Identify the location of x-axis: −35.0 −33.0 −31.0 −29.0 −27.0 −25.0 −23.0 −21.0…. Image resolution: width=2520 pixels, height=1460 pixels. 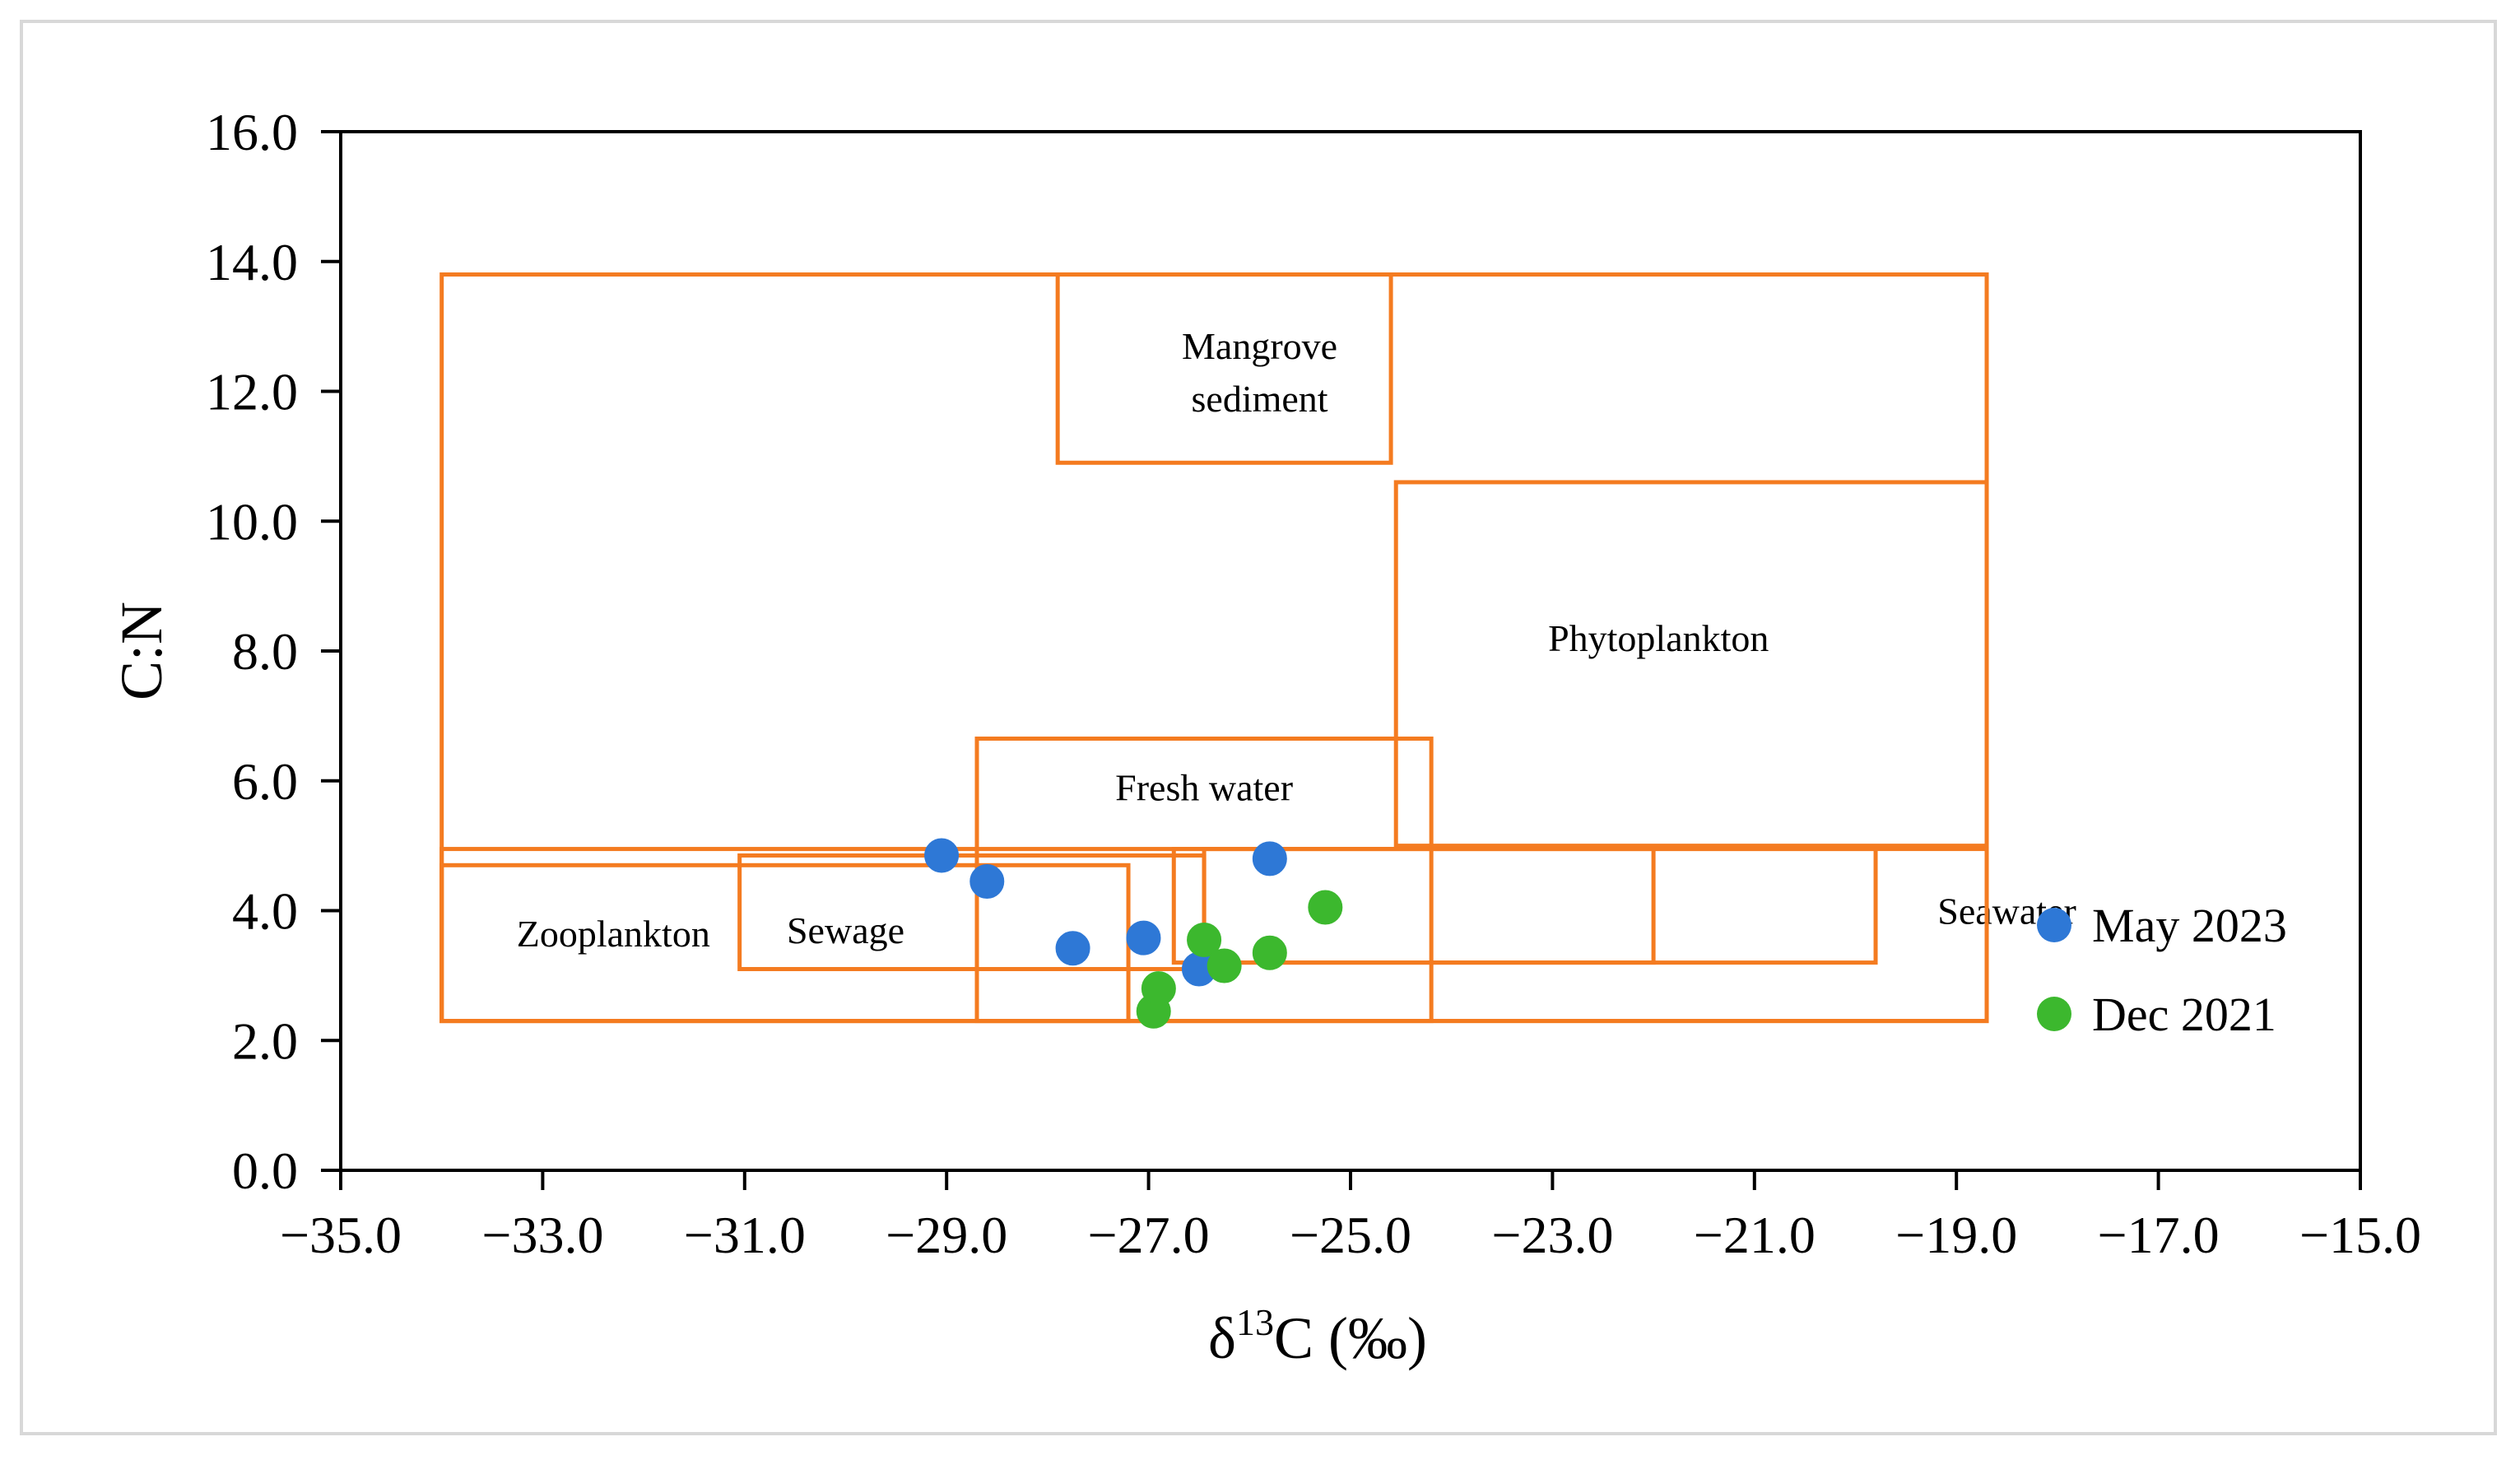
(1350, 1217).